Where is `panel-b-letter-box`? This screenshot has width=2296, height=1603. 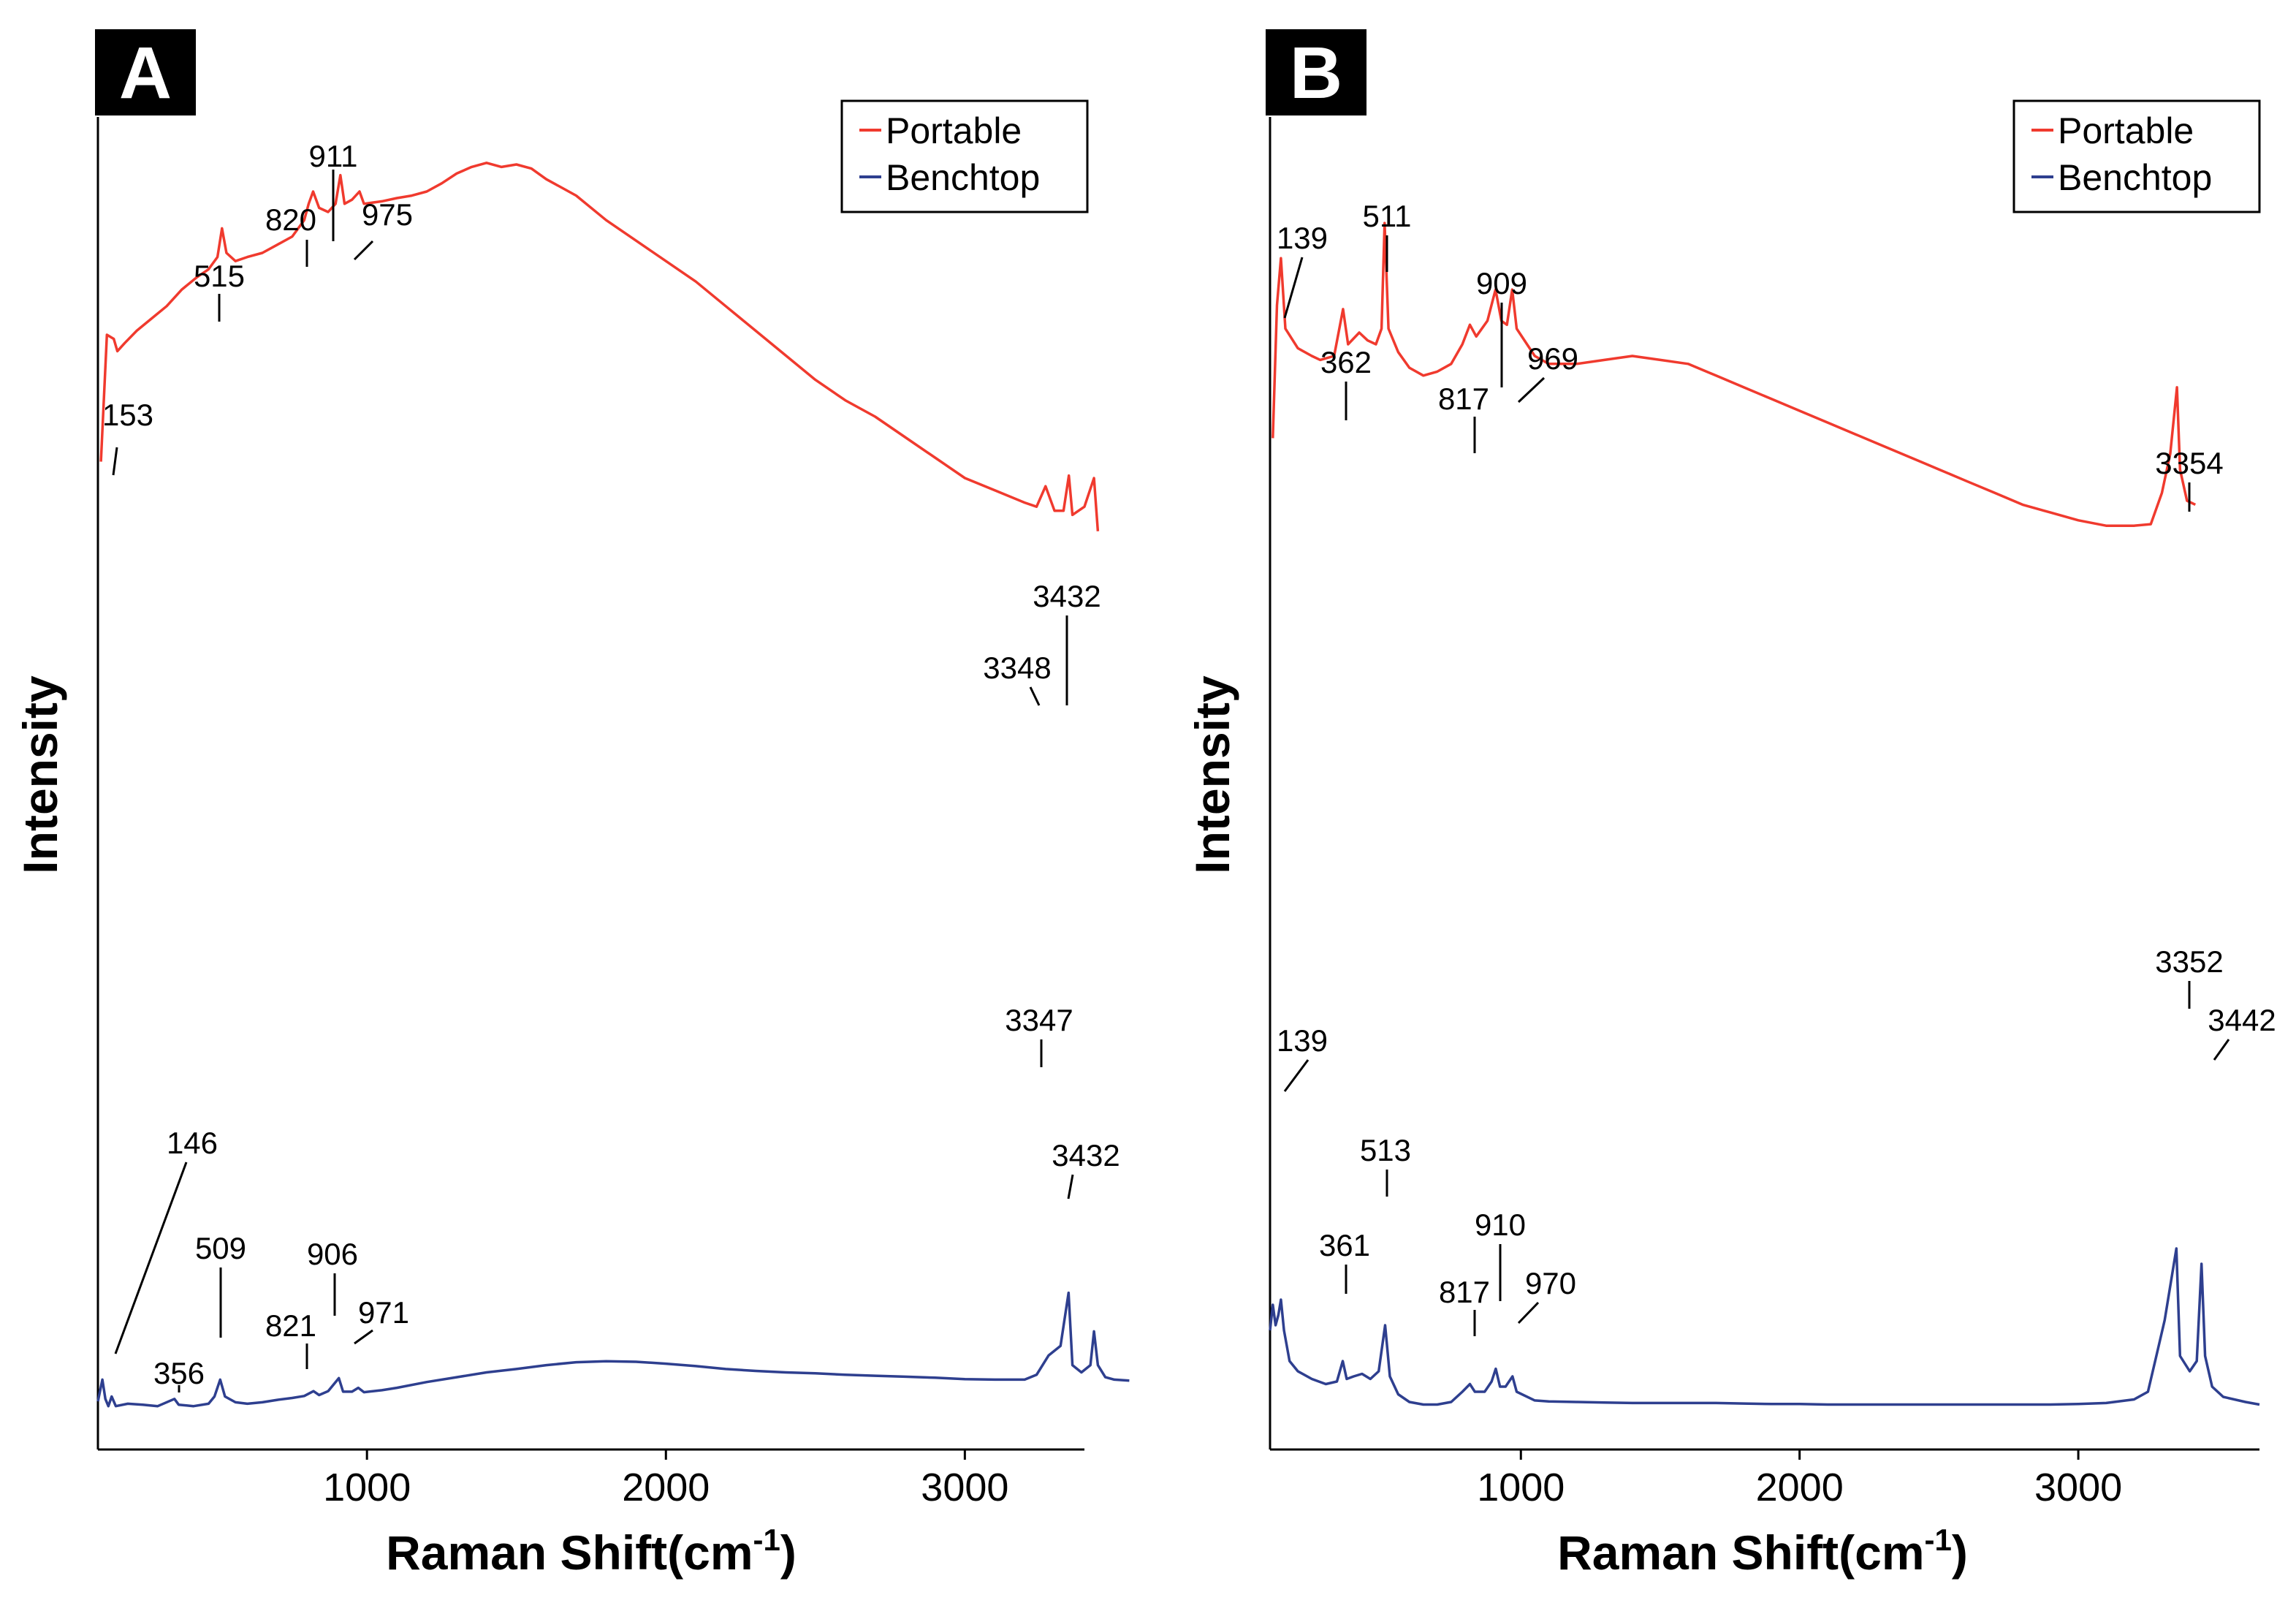 panel-b-letter-box is located at coordinates (1316, 72).